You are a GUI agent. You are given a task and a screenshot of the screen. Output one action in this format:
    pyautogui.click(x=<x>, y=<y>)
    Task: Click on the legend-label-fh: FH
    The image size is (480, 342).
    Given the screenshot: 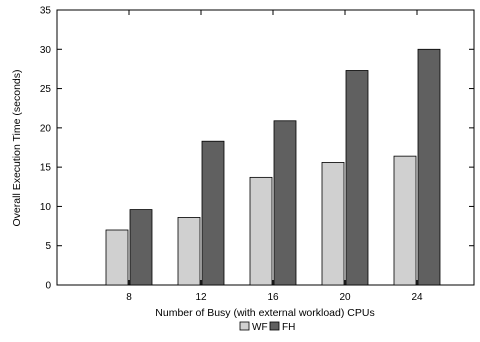 What is the action you would take?
    pyautogui.click(x=288, y=327)
    